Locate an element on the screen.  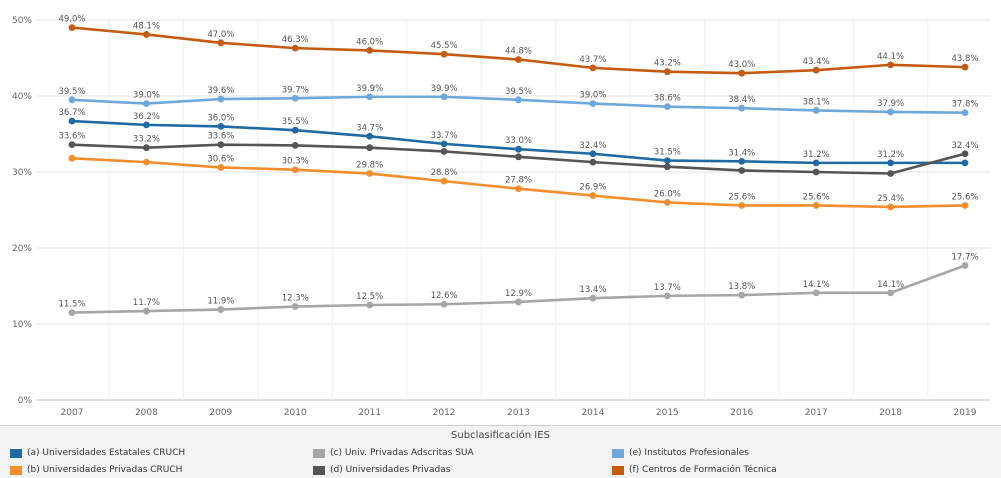
data-label: 29.8% is located at coordinates (369, 166).